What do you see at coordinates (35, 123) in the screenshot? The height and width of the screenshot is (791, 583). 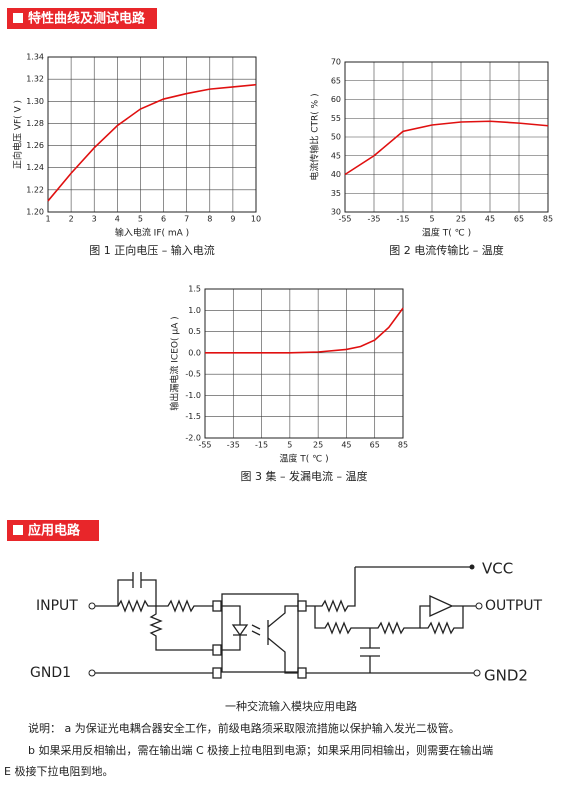 I see `y-tick-label: 1.28` at bounding box center [35, 123].